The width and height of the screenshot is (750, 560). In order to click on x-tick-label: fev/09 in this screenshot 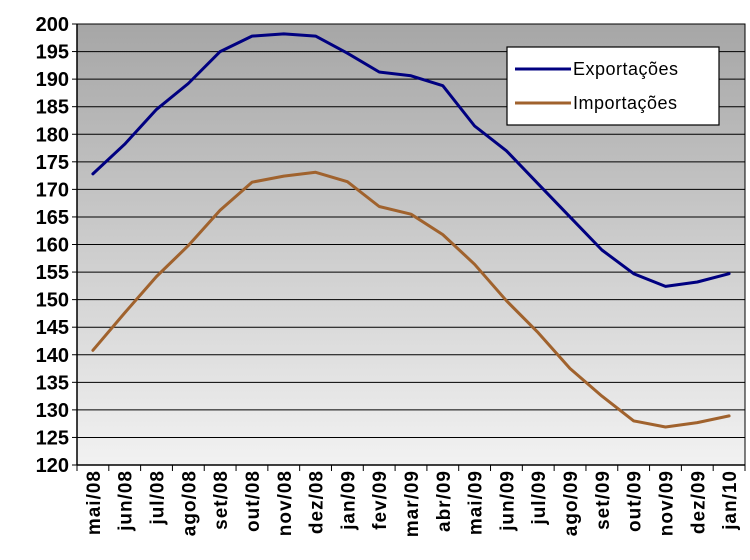, I will do `click(380, 500)`.